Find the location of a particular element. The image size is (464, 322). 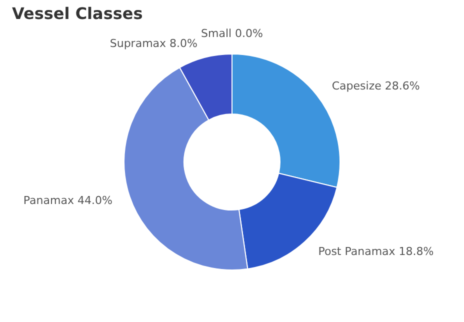

slice-label: Supramax 8.0% is located at coordinates (154, 43).